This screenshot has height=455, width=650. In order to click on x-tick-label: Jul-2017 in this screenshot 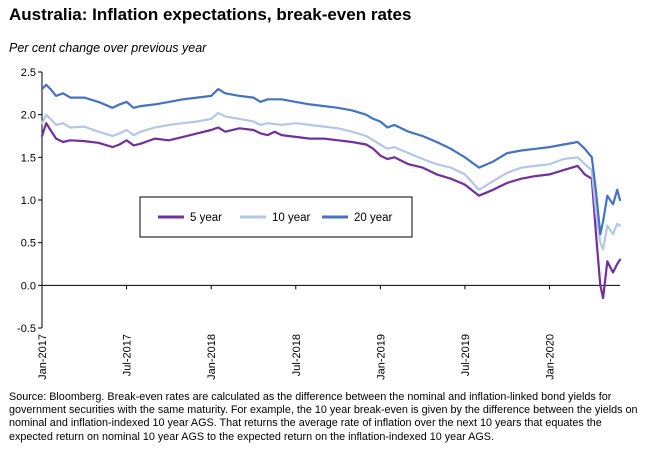, I will do `click(128, 355)`.